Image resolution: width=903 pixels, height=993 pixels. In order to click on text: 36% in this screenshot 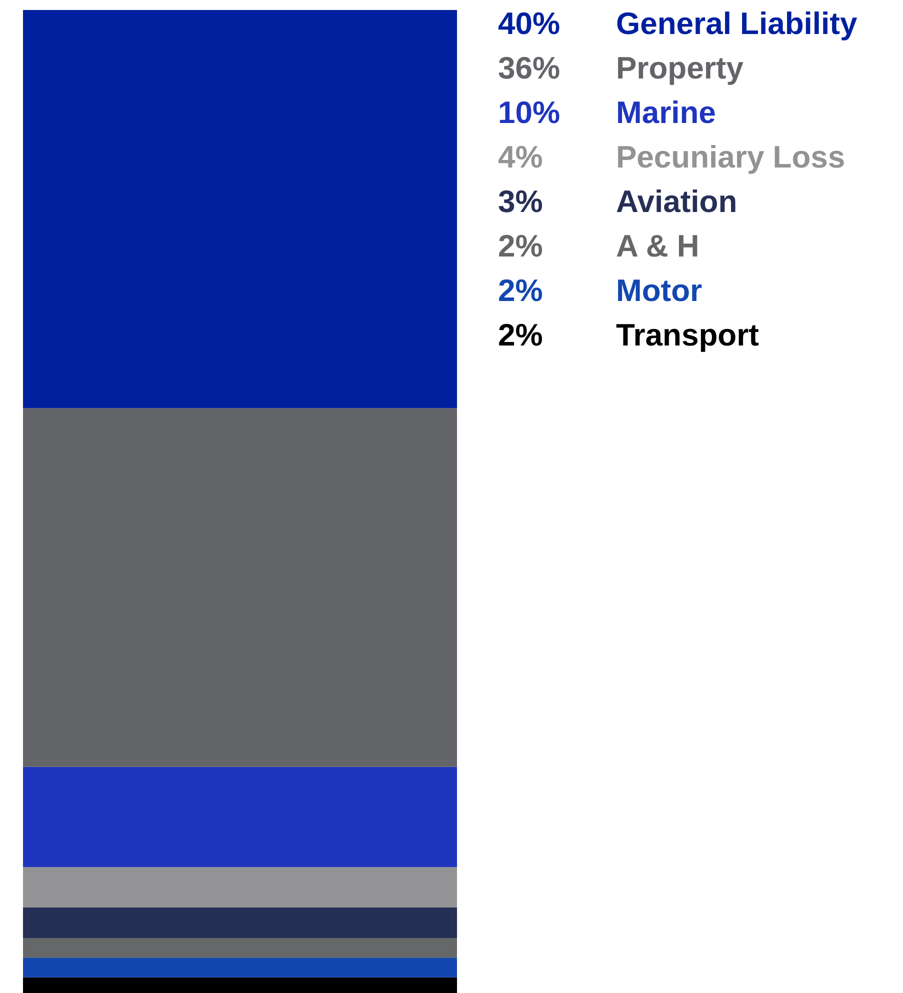, I will do `click(529, 68)`.